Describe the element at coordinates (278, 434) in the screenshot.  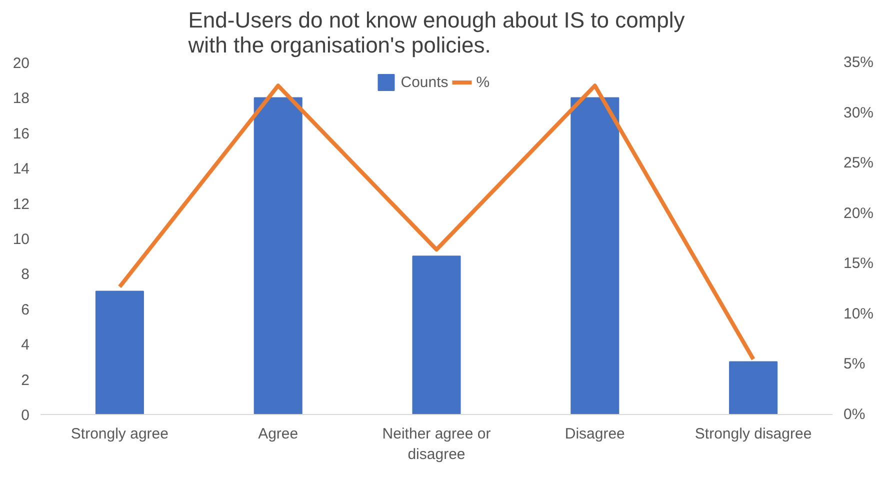
I see `x-tick-label: Agree` at that location.